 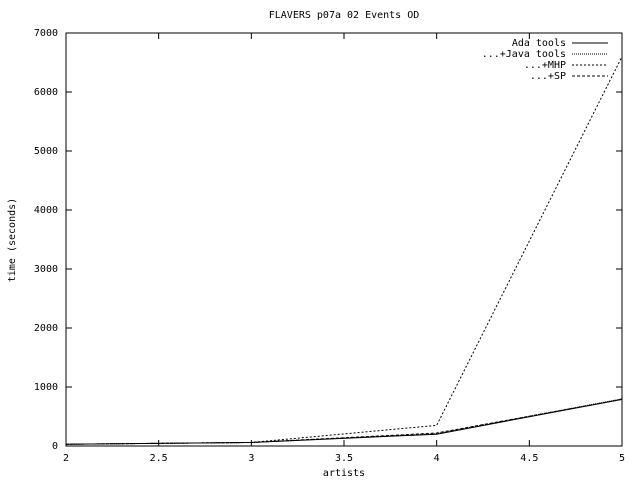 I want to click on y-axis-label: time (seconds), so click(x=12, y=240).